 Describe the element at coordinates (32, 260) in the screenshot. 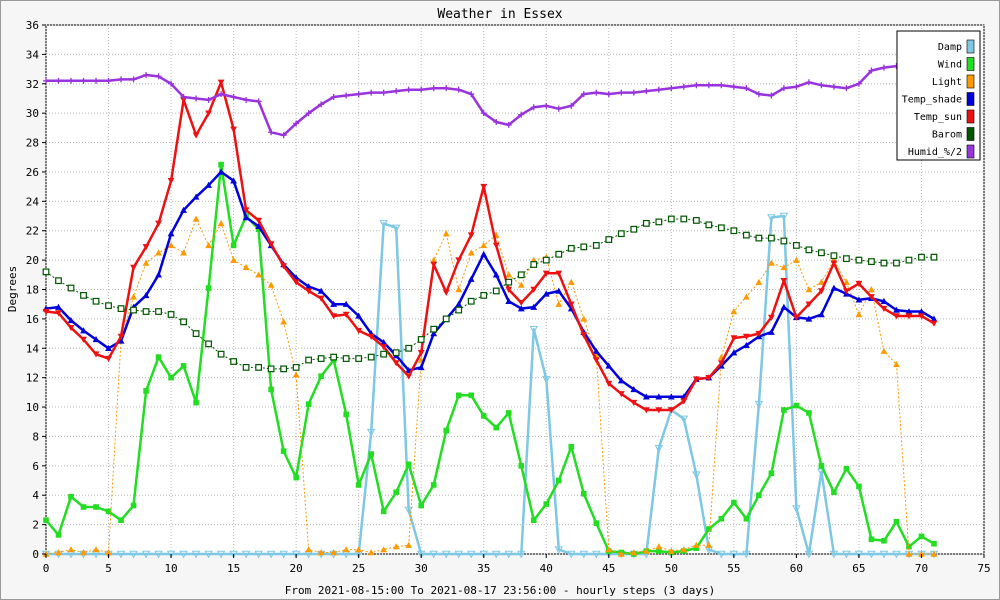

I see `y-tick-label: 20` at that location.